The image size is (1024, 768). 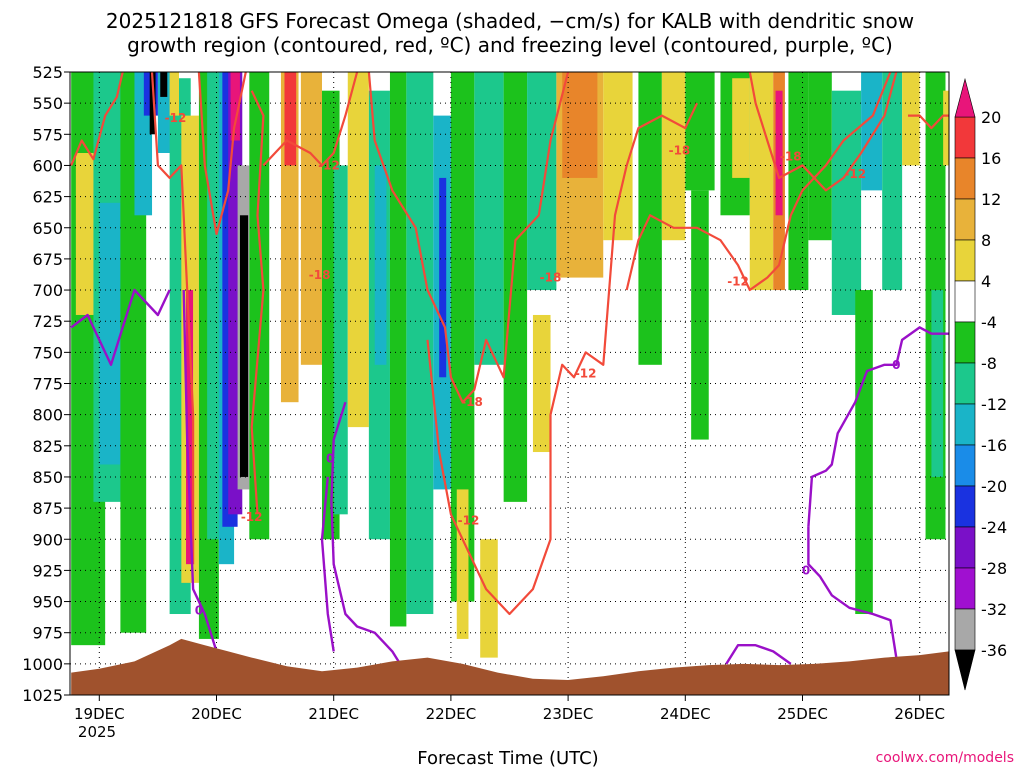 What do you see at coordinates (994, 568) in the screenshot?
I see `colorbar-label-11: -28` at bounding box center [994, 568].